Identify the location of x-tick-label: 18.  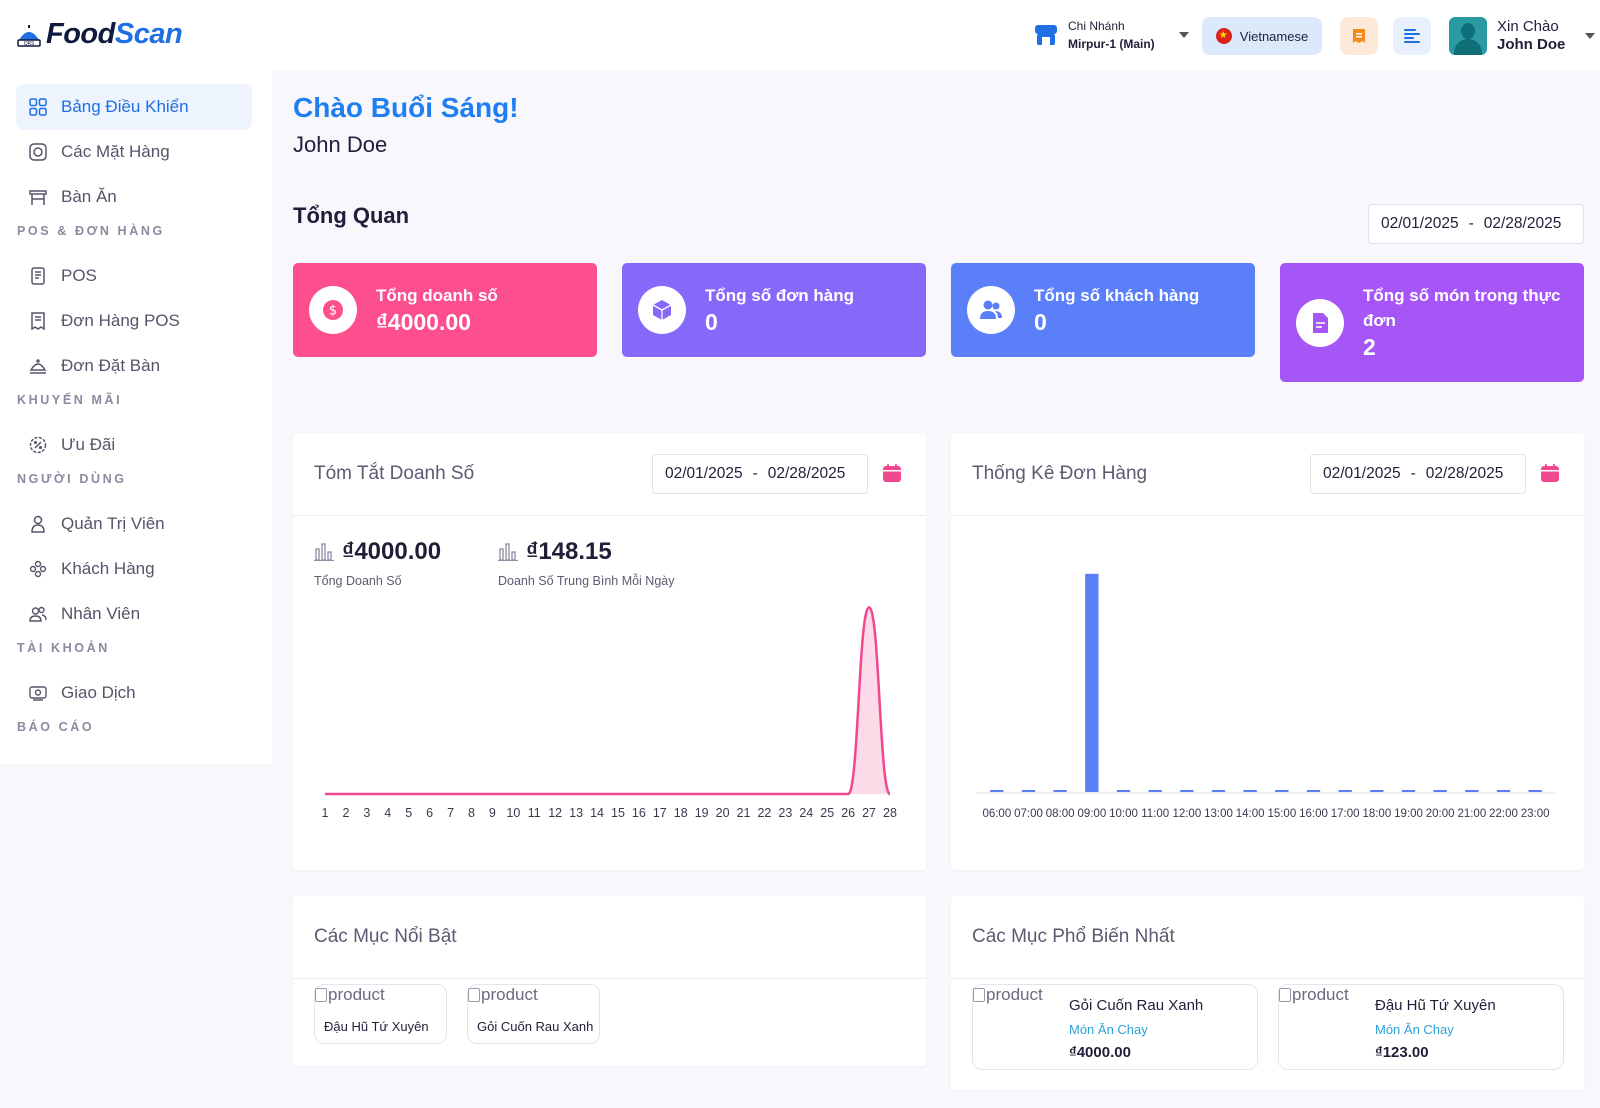
(681, 813).